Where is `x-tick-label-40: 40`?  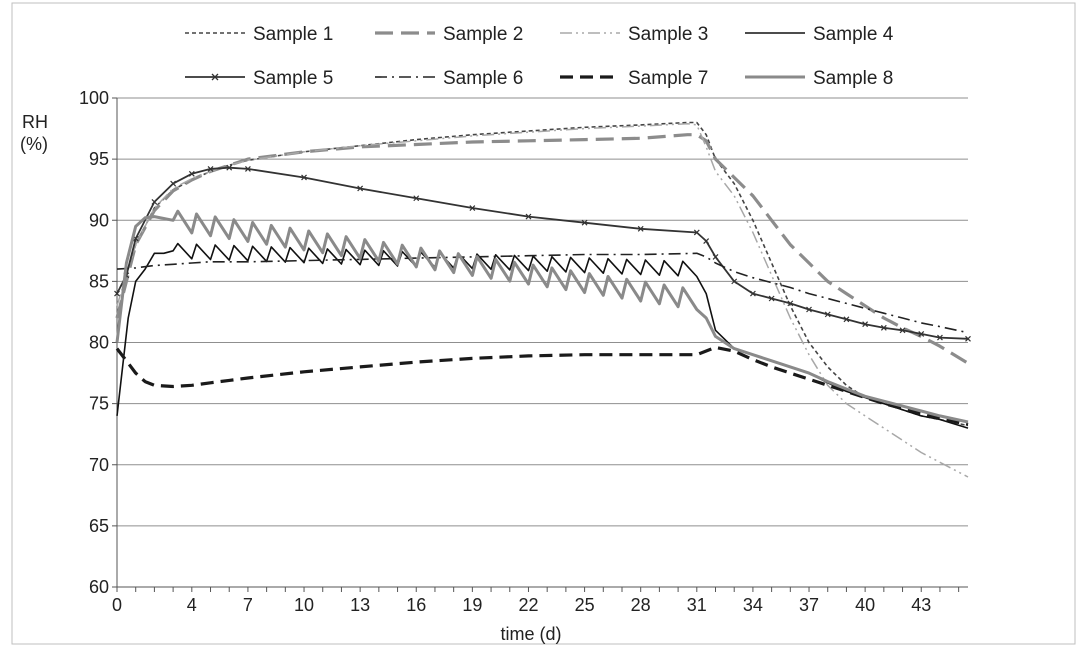 x-tick-label-40: 40 is located at coordinates (865, 605).